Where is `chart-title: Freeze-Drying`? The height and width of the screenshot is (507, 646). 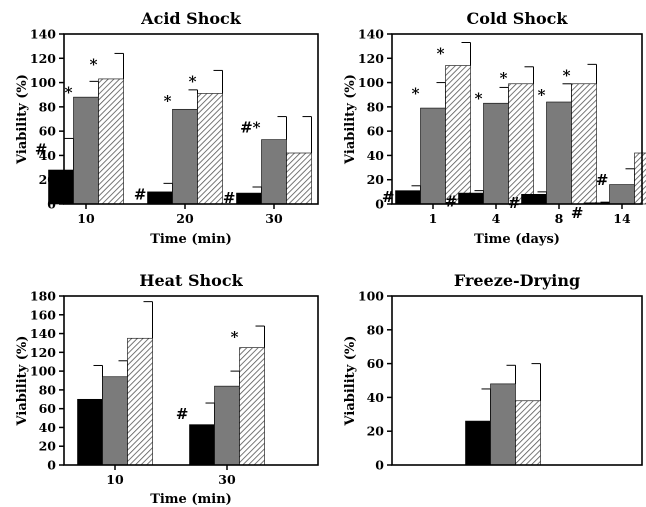 chart-title: Freeze-Drying is located at coordinates (517, 280).